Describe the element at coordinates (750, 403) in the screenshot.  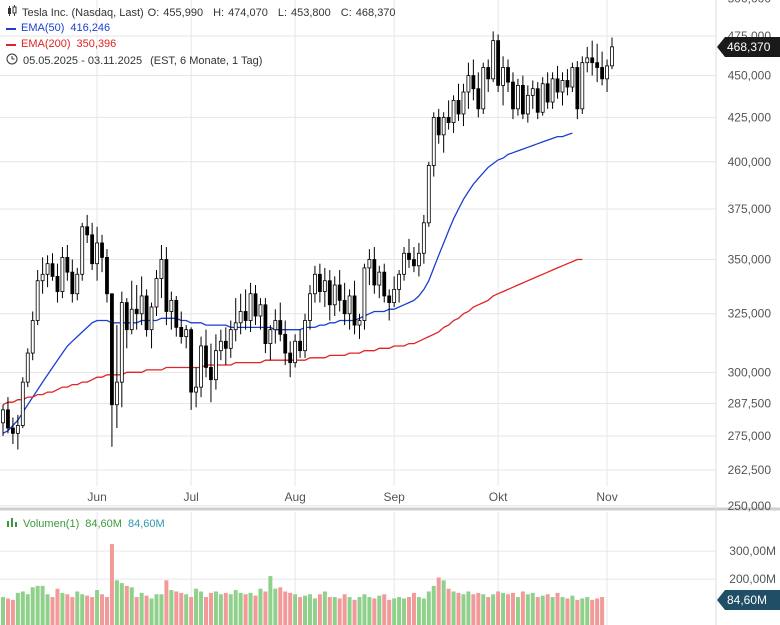
I see `price-tick-label: 287,500` at that location.